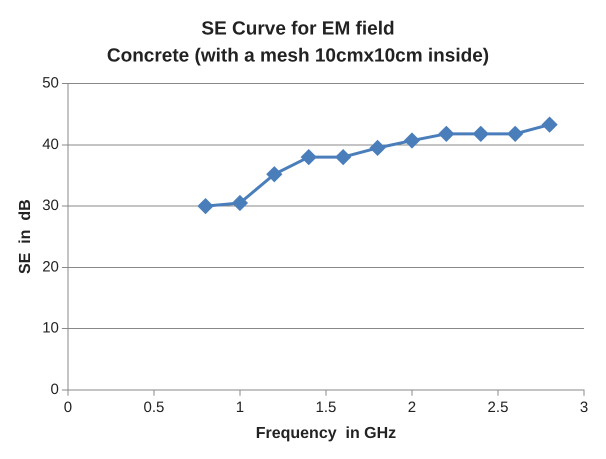 This screenshot has height=459, width=606. Describe the element at coordinates (50, 144) in the screenshot. I see `y-tick-label: 40` at that location.